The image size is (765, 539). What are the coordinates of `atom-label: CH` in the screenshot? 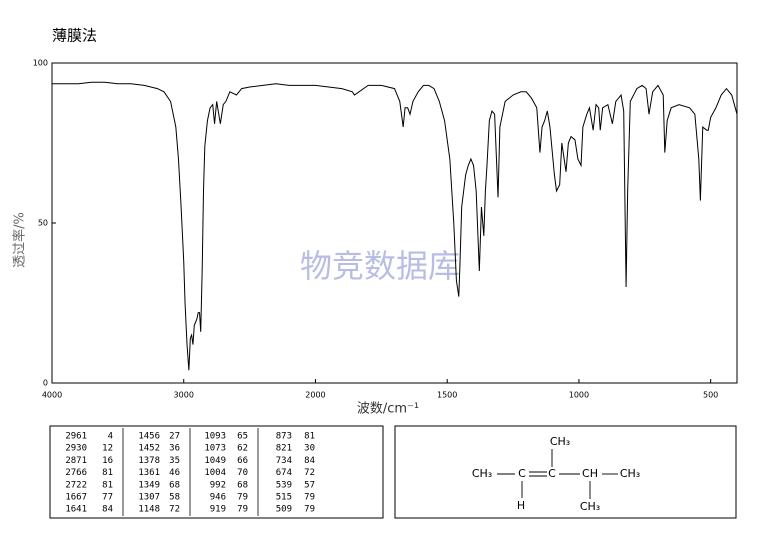 It's located at (590, 473).